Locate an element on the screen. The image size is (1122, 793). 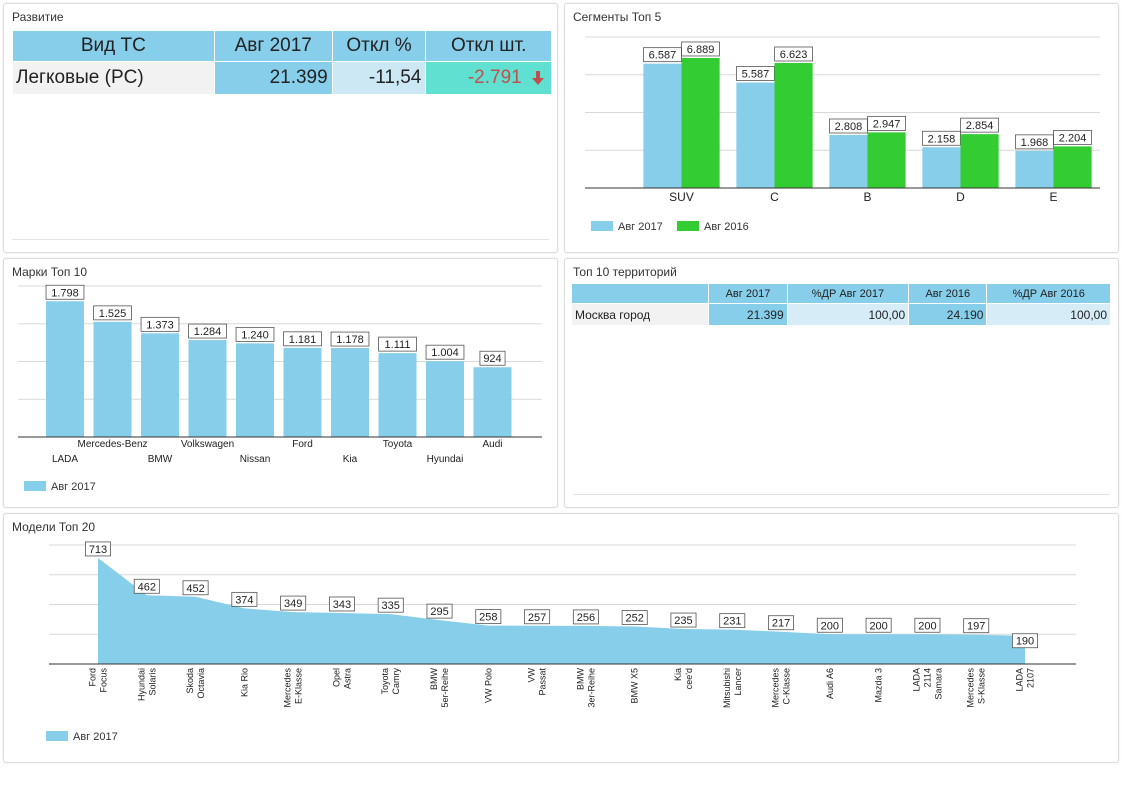
kpi-header-row: Вид ТС Авг 2017 Откл % Откл шт. is located at coordinates (282, 46).